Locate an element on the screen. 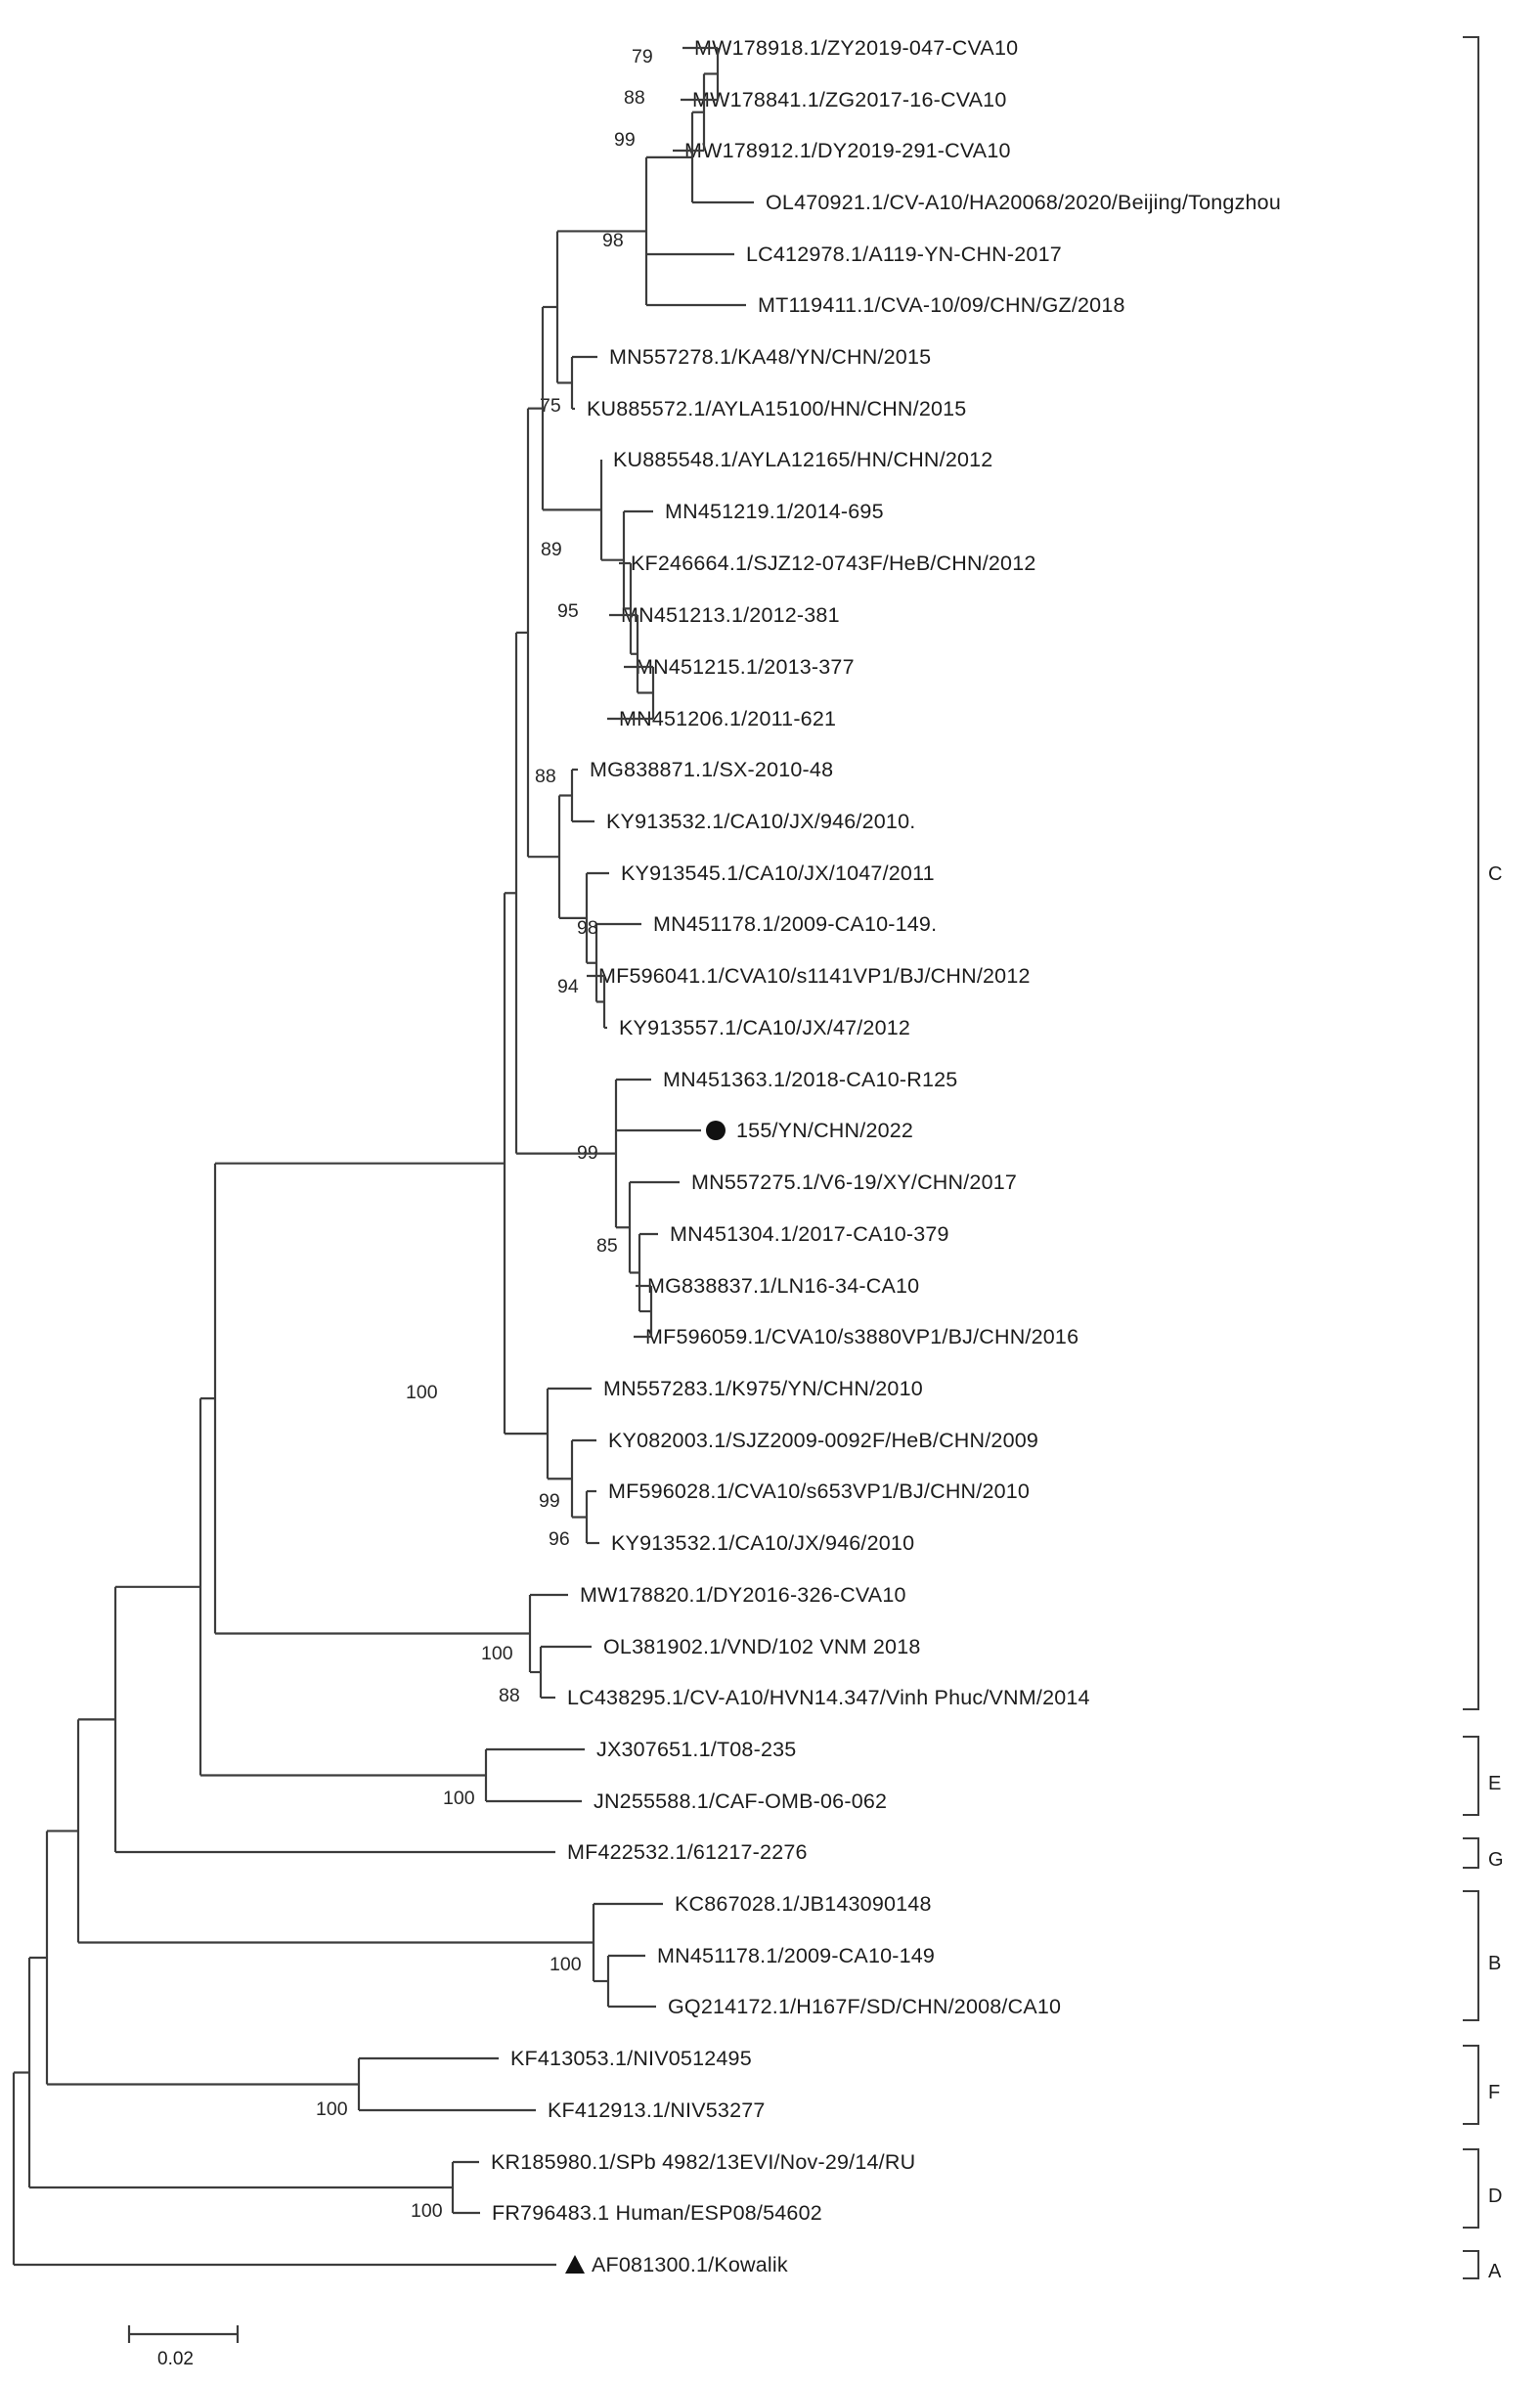  bootstrap-value: 79 is located at coordinates (642, 56).